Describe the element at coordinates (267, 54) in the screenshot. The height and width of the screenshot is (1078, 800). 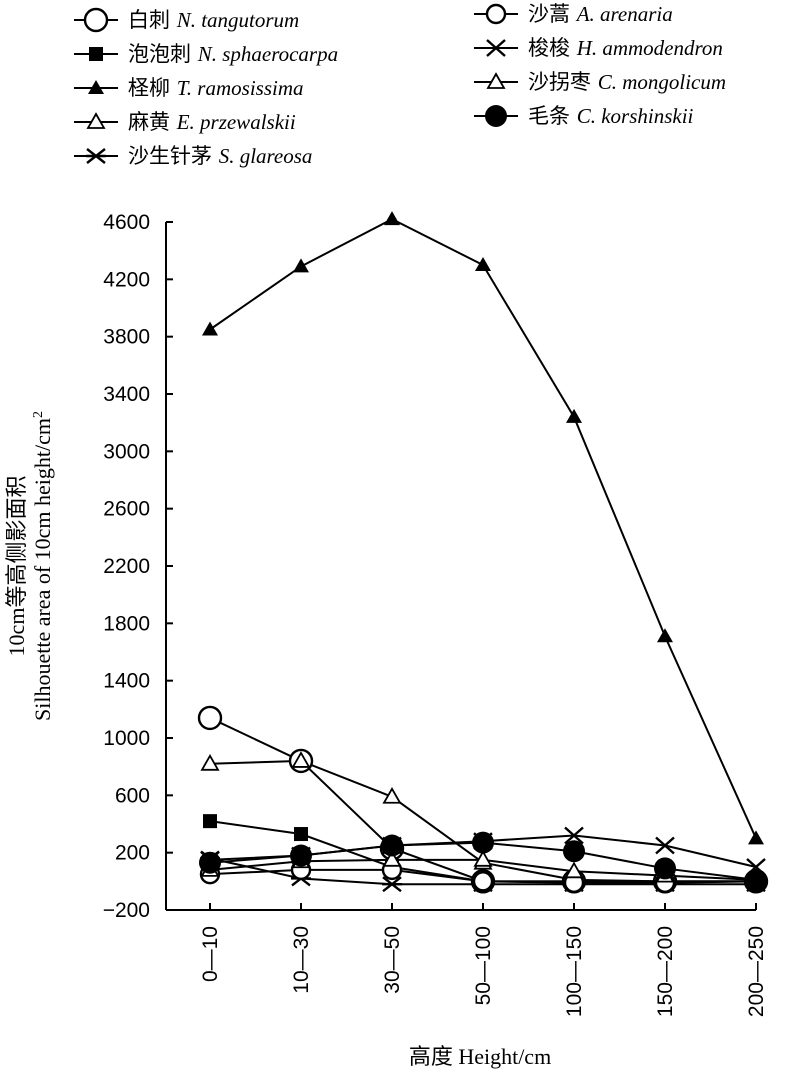
I see `legend-label-species: N. sphaerocarpa` at that location.